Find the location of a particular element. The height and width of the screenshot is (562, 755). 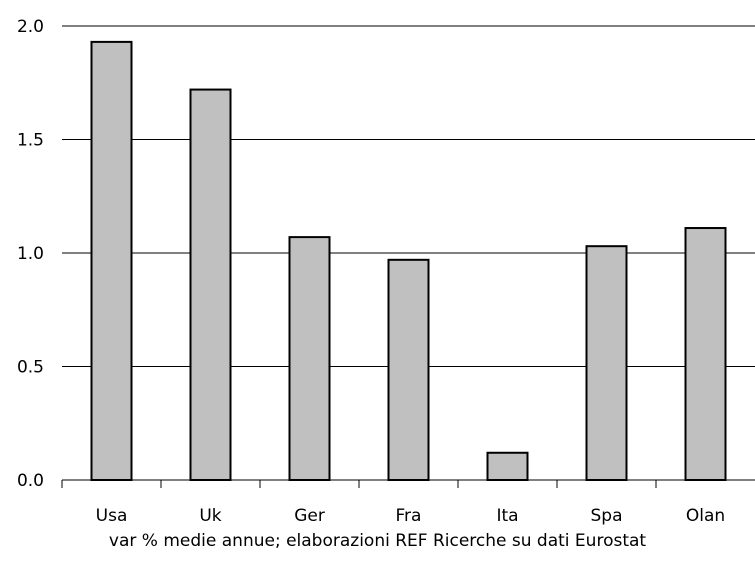

y-tick-label: 1.5 is located at coordinates (30, 141).